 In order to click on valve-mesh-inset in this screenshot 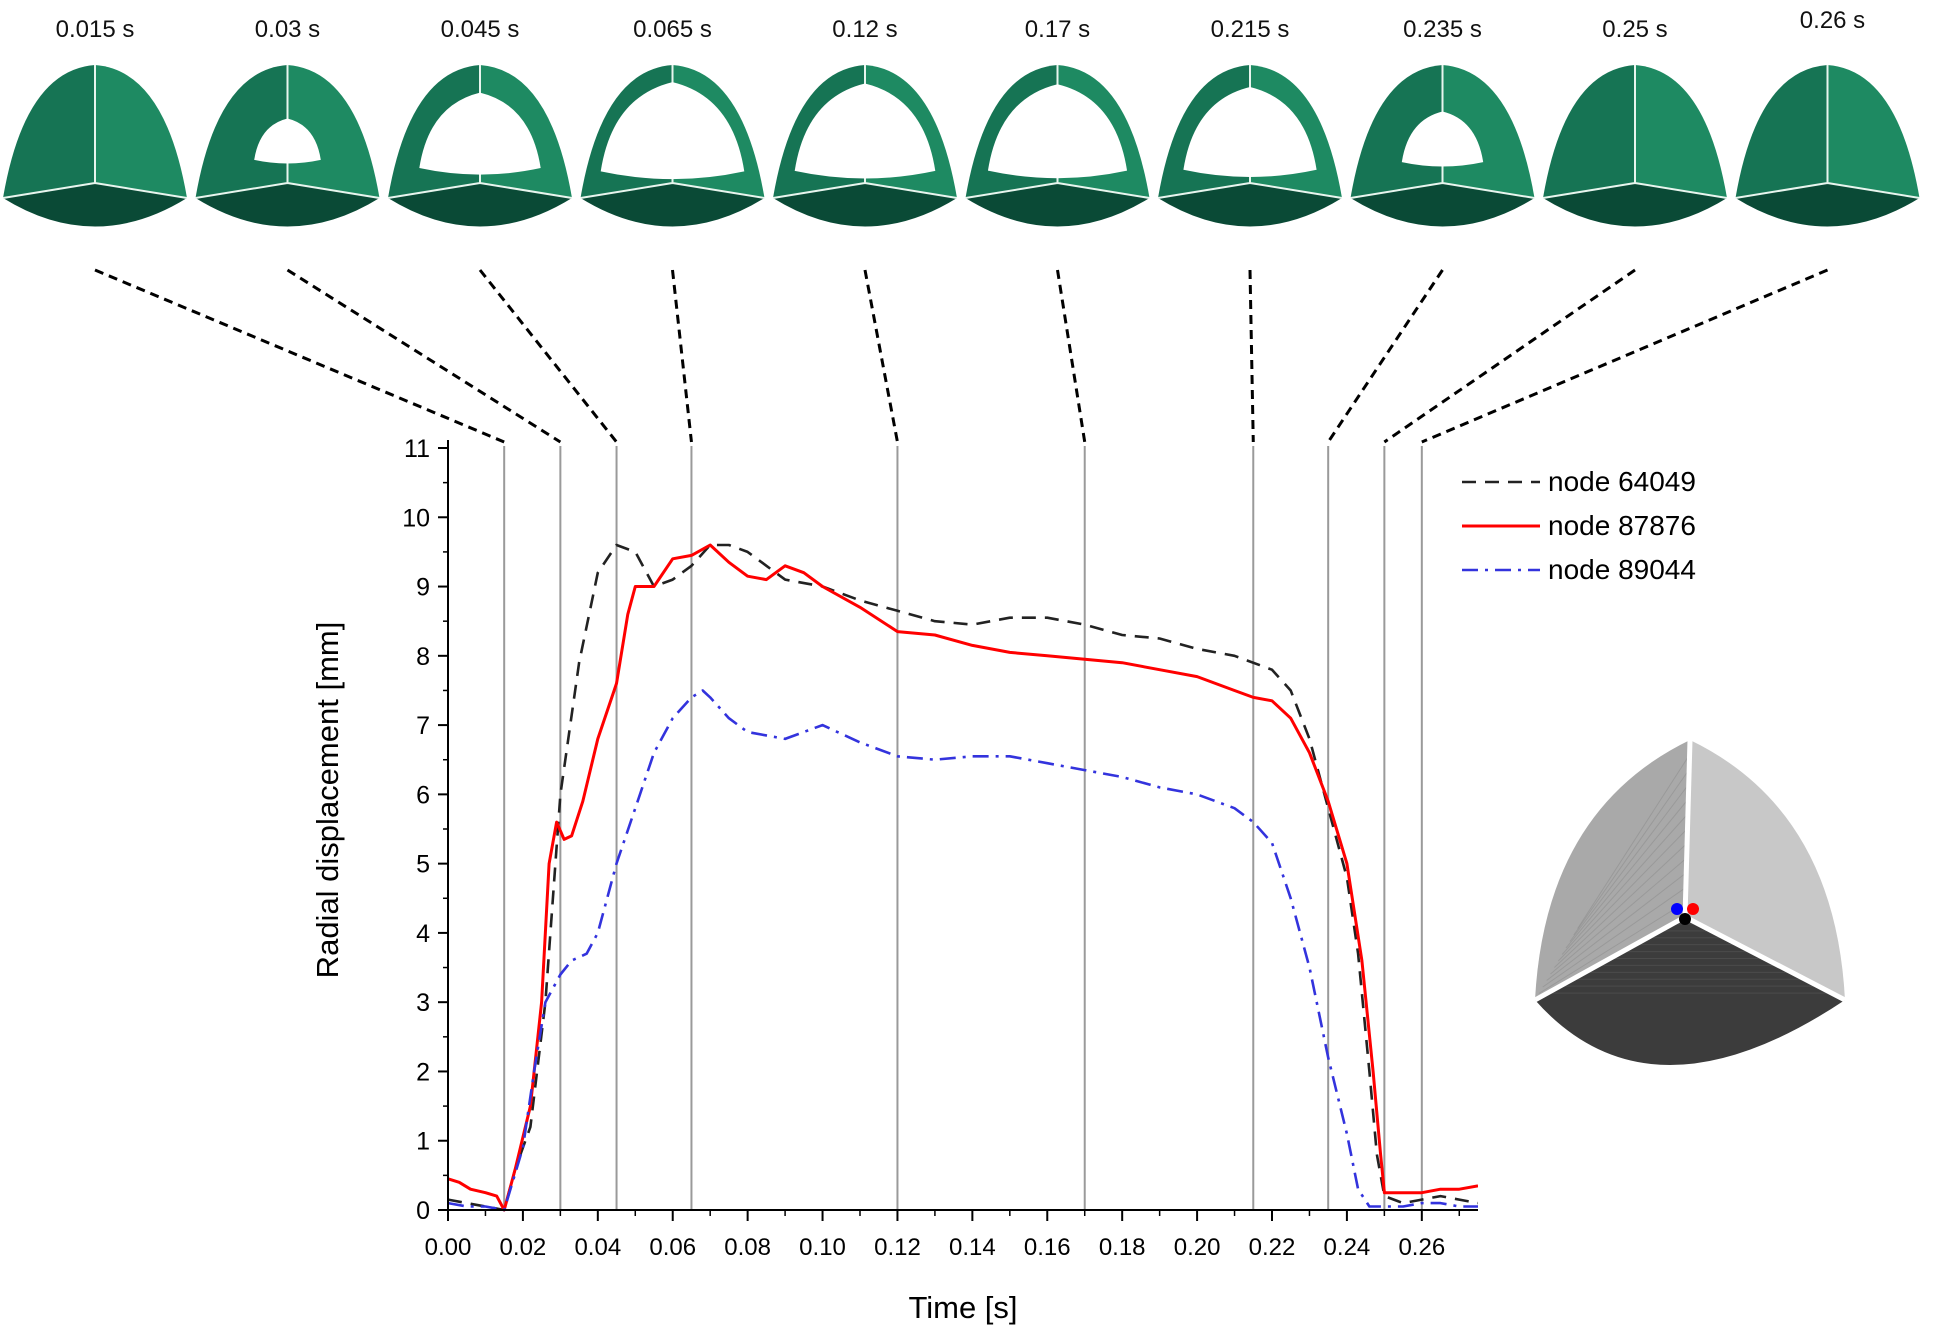, I will do `click(1690, 902)`.